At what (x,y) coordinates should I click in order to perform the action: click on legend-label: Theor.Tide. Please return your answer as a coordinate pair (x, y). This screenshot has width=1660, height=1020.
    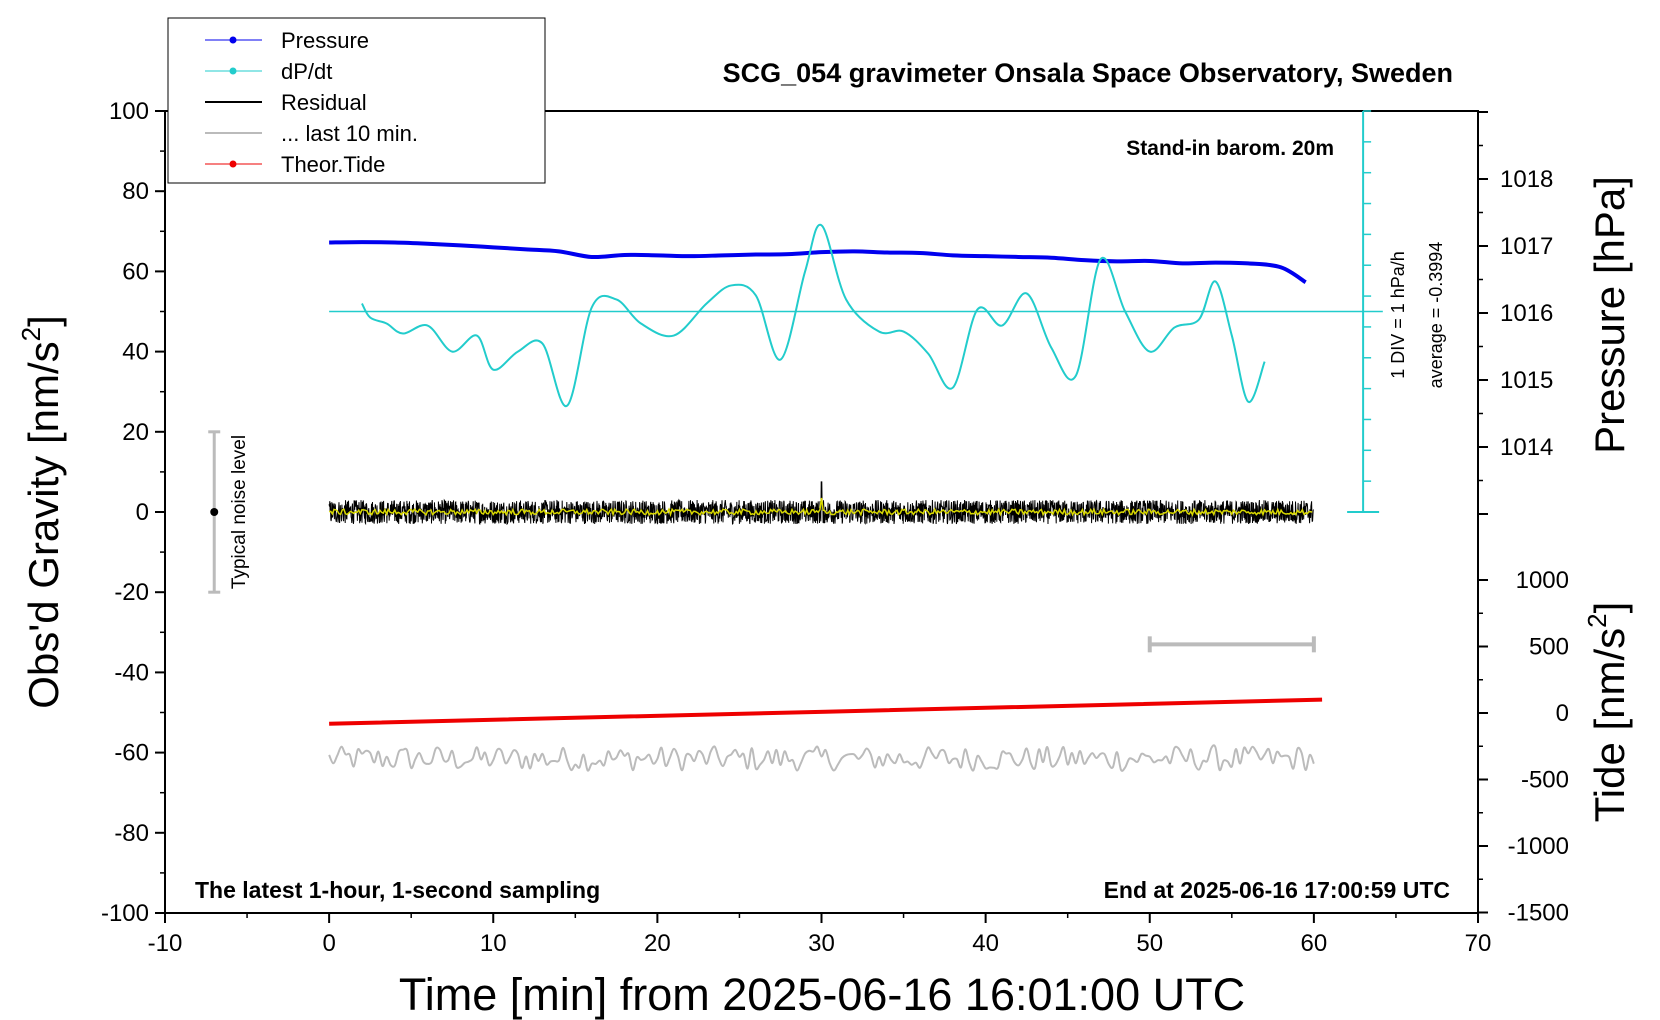
    Looking at the image, I should click on (333, 164).